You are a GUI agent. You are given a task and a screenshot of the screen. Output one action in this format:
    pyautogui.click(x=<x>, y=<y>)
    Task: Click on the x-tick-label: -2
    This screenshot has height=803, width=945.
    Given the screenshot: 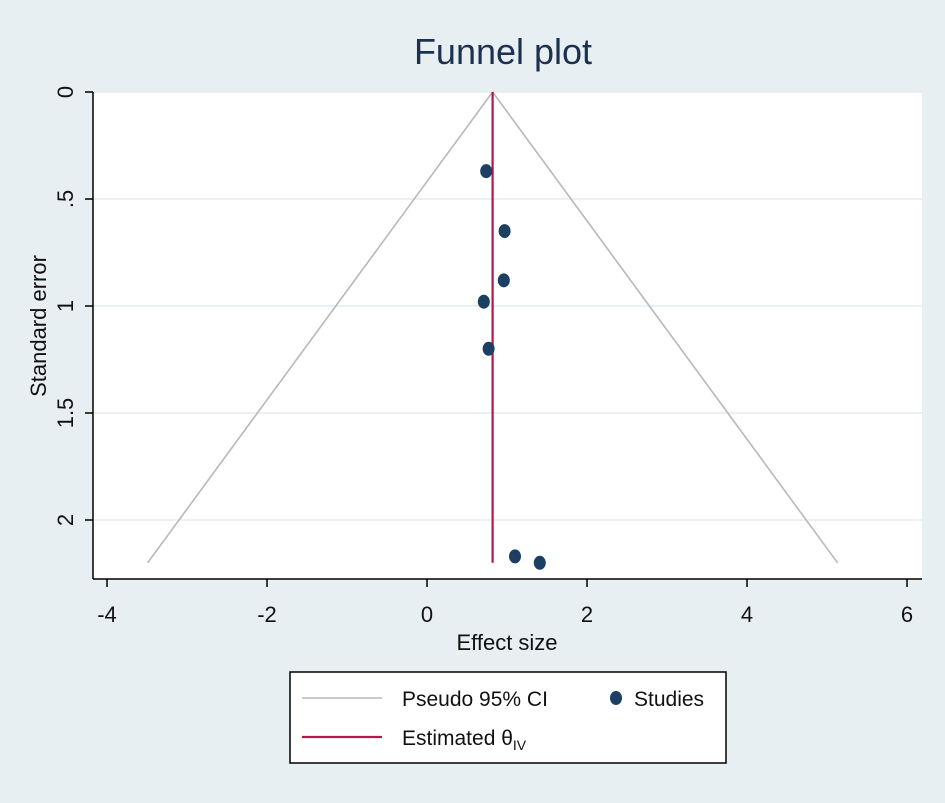 What is the action you would take?
    pyautogui.click(x=267, y=614)
    